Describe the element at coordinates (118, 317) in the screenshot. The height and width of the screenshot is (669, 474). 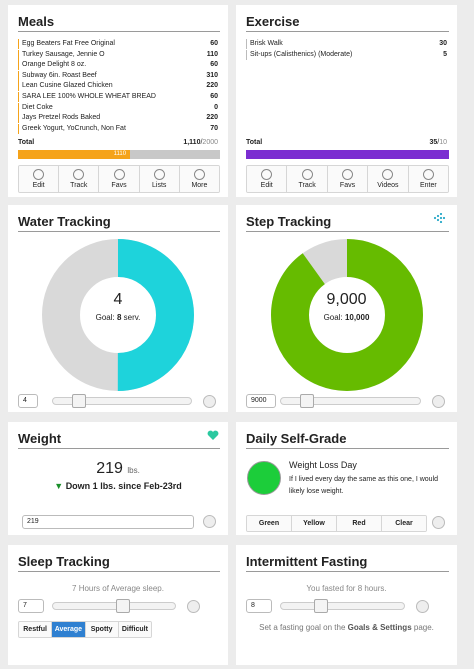
I see `donut-goal: Goal: 8 serv.` at that location.